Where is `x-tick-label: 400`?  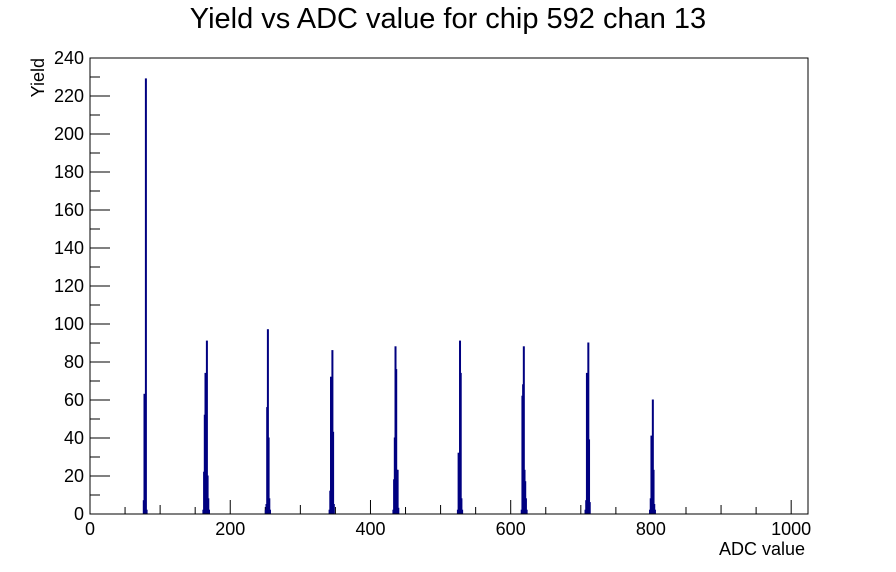 x-tick-label: 400 is located at coordinates (370, 529).